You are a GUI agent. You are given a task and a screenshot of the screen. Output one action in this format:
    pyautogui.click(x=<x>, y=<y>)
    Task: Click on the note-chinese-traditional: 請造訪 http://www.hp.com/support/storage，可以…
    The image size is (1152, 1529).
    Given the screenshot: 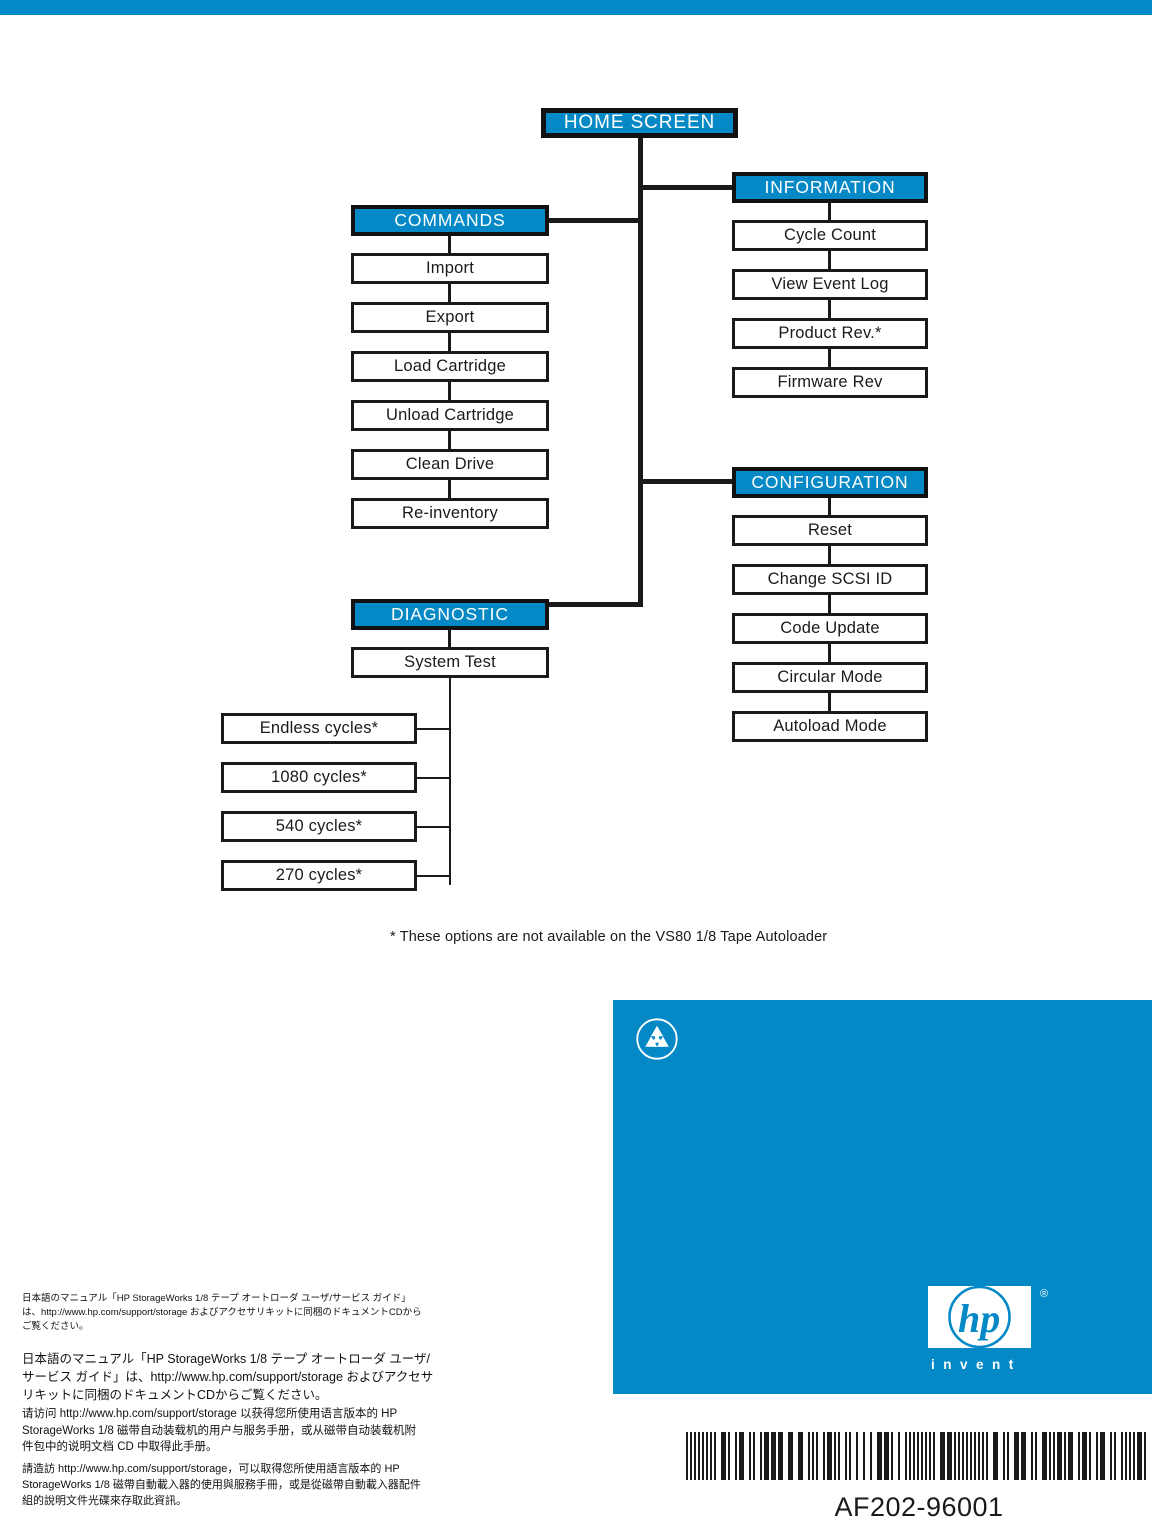 What is the action you would take?
    pyautogui.click(x=221, y=1485)
    